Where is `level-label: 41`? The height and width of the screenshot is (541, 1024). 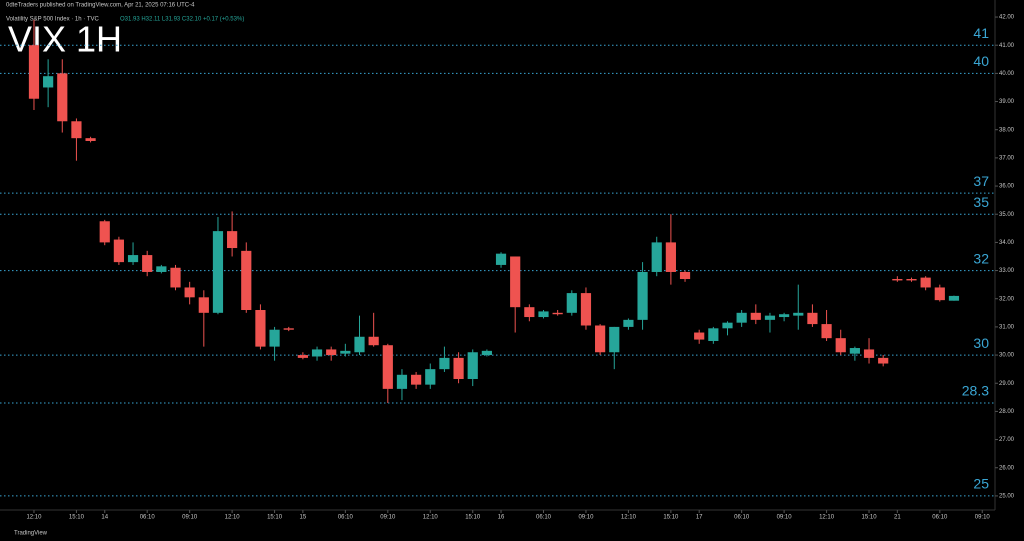 level-label: 41 is located at coordinates (981, 33).